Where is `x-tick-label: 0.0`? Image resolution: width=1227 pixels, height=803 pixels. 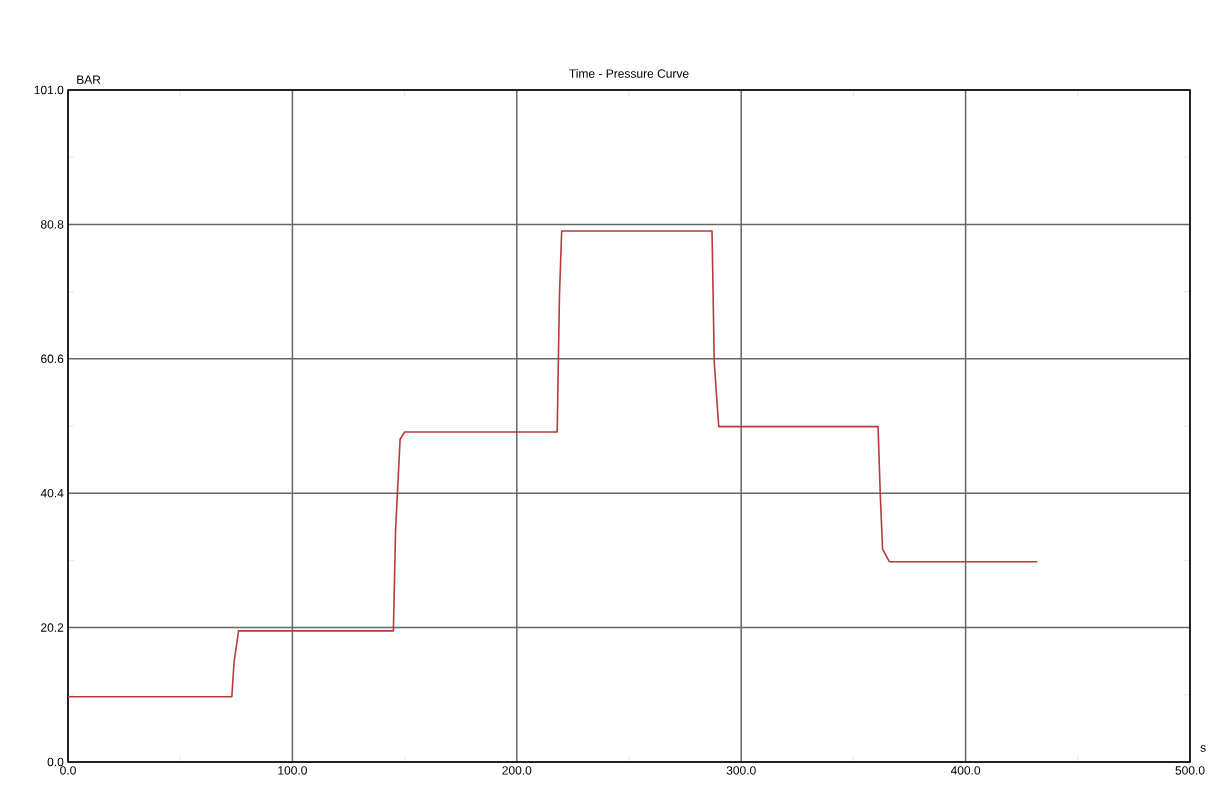
x-tick-label: 0.0 is located at coordinates (68, 770).